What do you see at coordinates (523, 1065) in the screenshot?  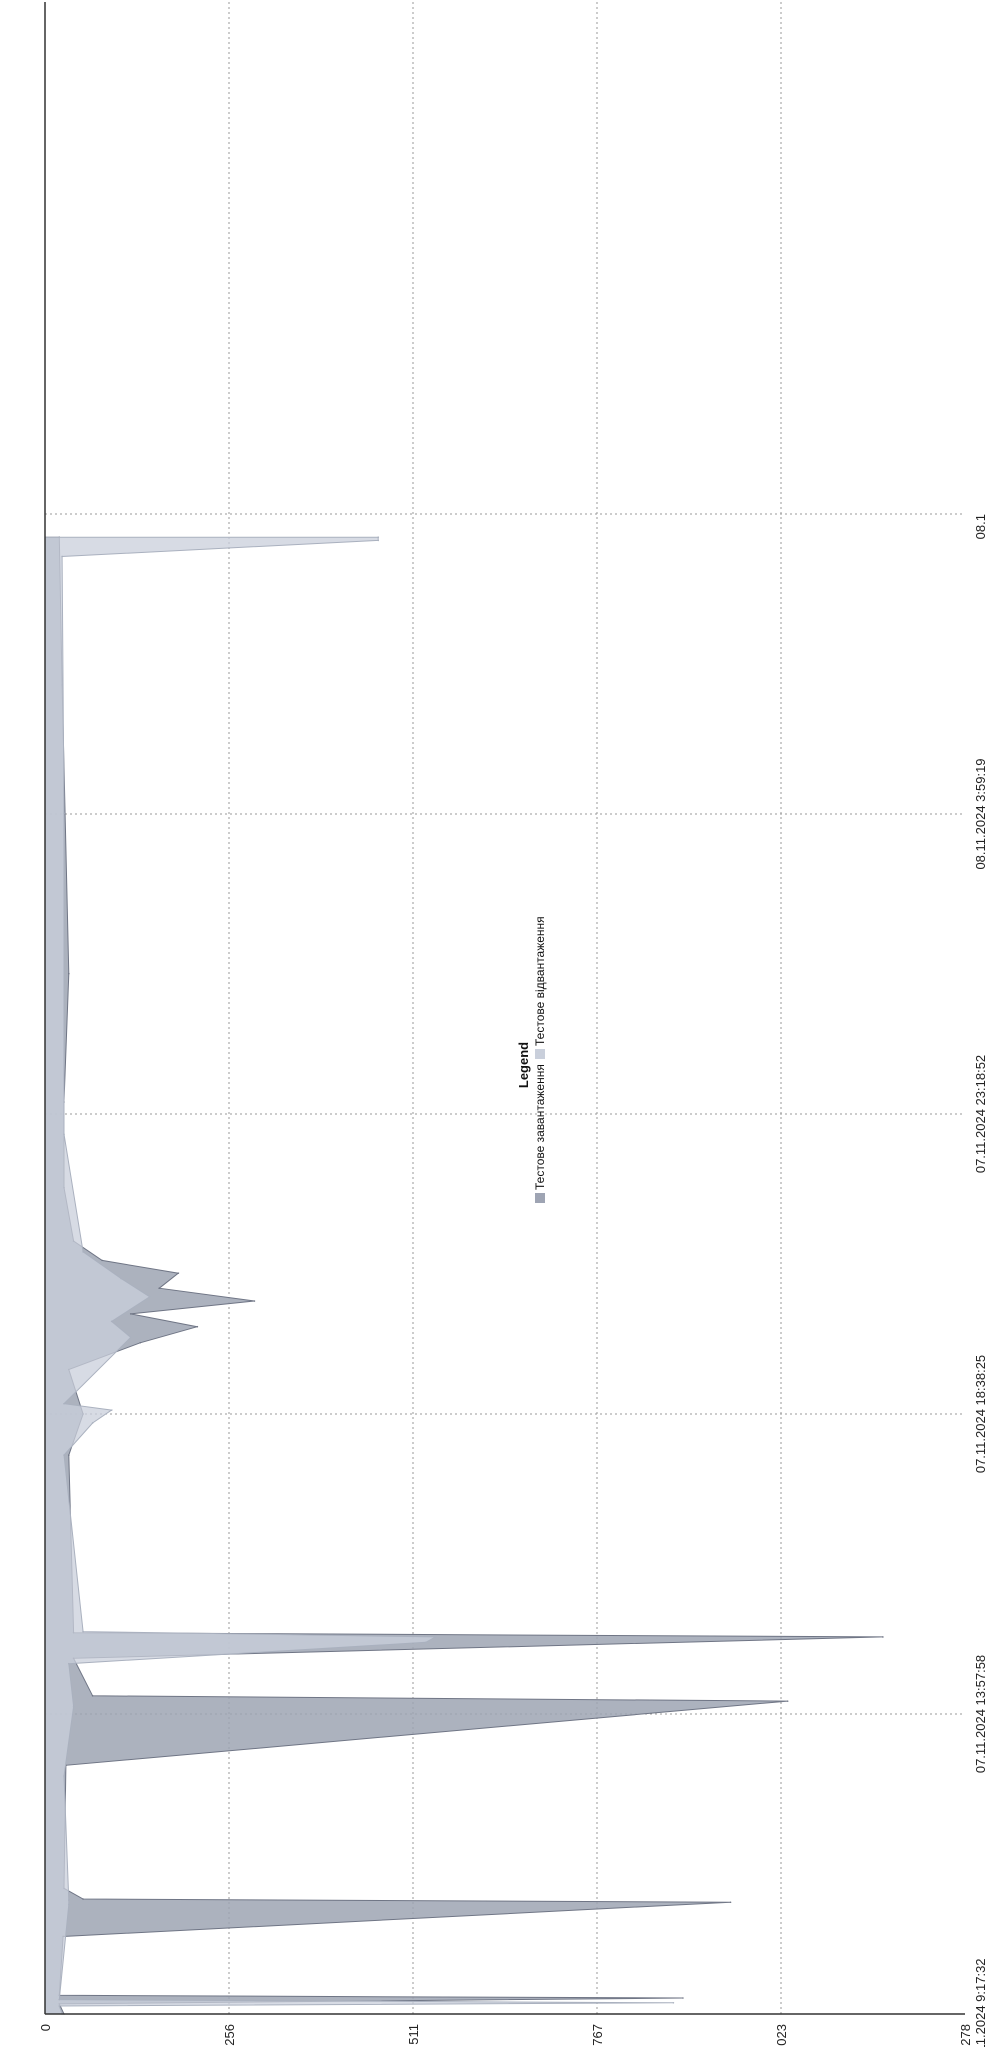 I see `legend-title: Legend` at bounding box center [523, 1065].